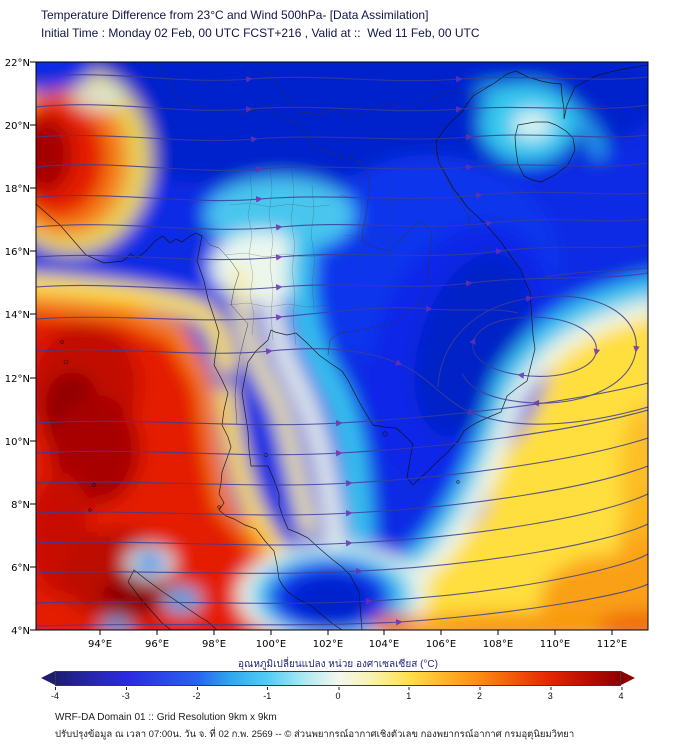 Image resolution: width=676 pixels, height=756 pixels. Describe the element at coordinates (55, 694) in the screenshot. I see `colorbar-tick-label: -4` at that location.